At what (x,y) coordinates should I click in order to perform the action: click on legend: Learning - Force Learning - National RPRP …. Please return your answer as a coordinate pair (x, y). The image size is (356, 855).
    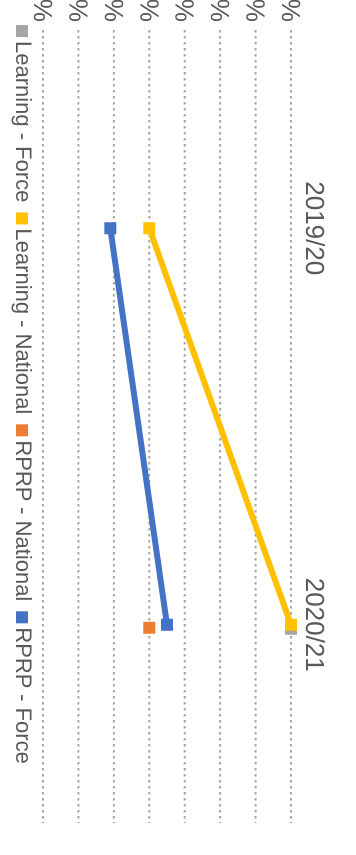
    Looking at the image, I should click on (23, 394).